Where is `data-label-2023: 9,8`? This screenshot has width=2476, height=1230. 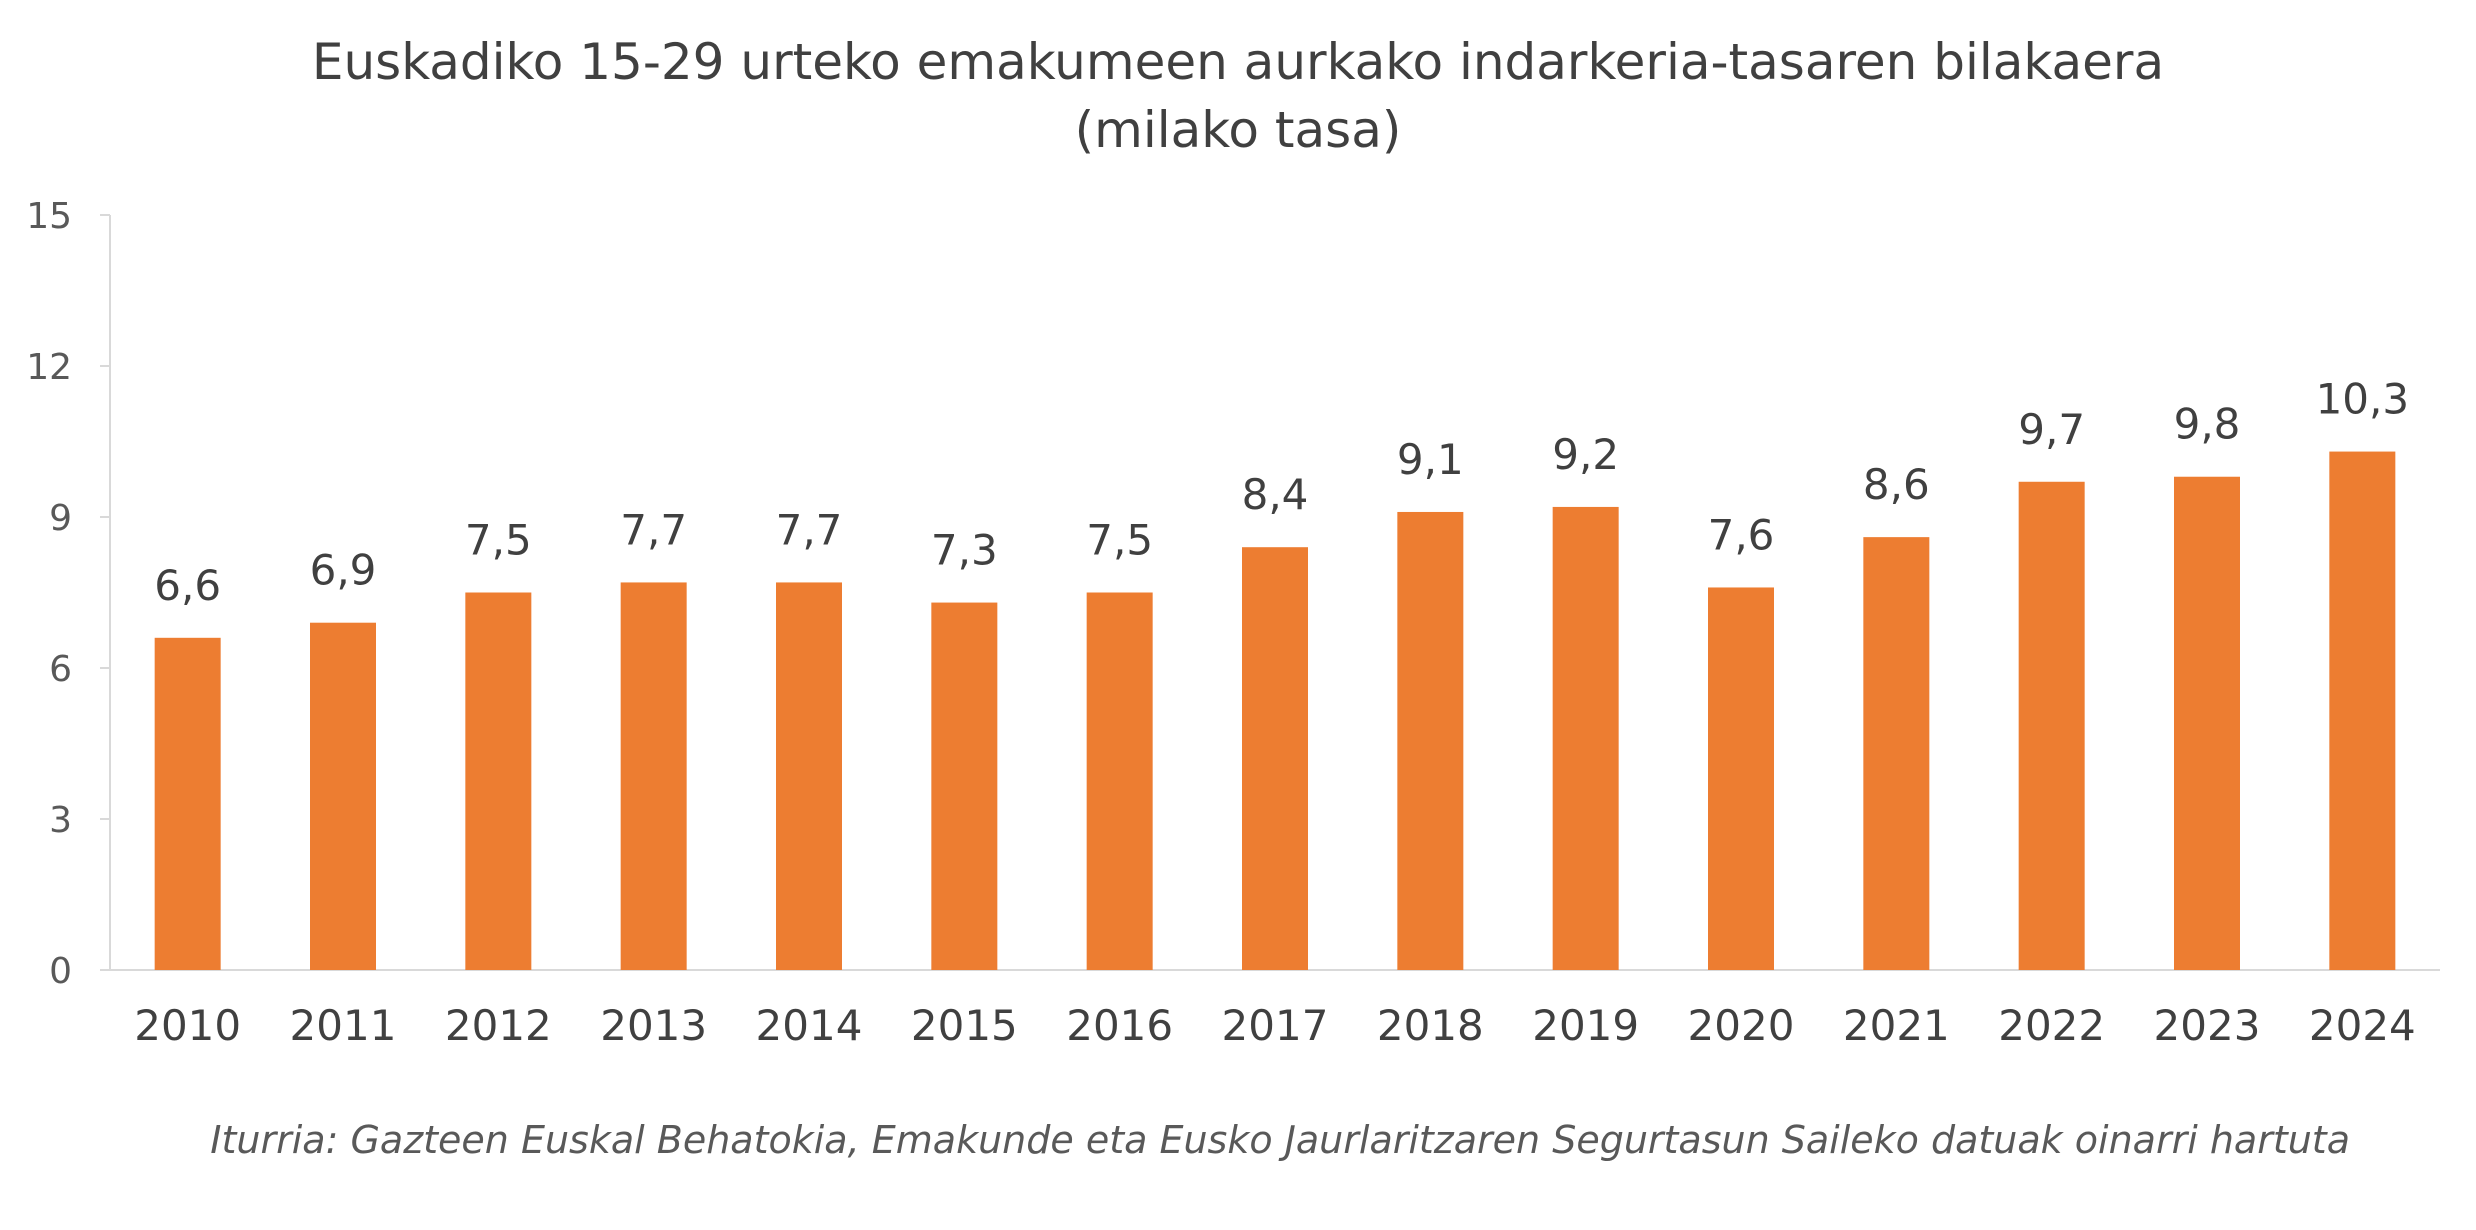
data-label-2023: 9,8 is located at coordinates (2207, 424).